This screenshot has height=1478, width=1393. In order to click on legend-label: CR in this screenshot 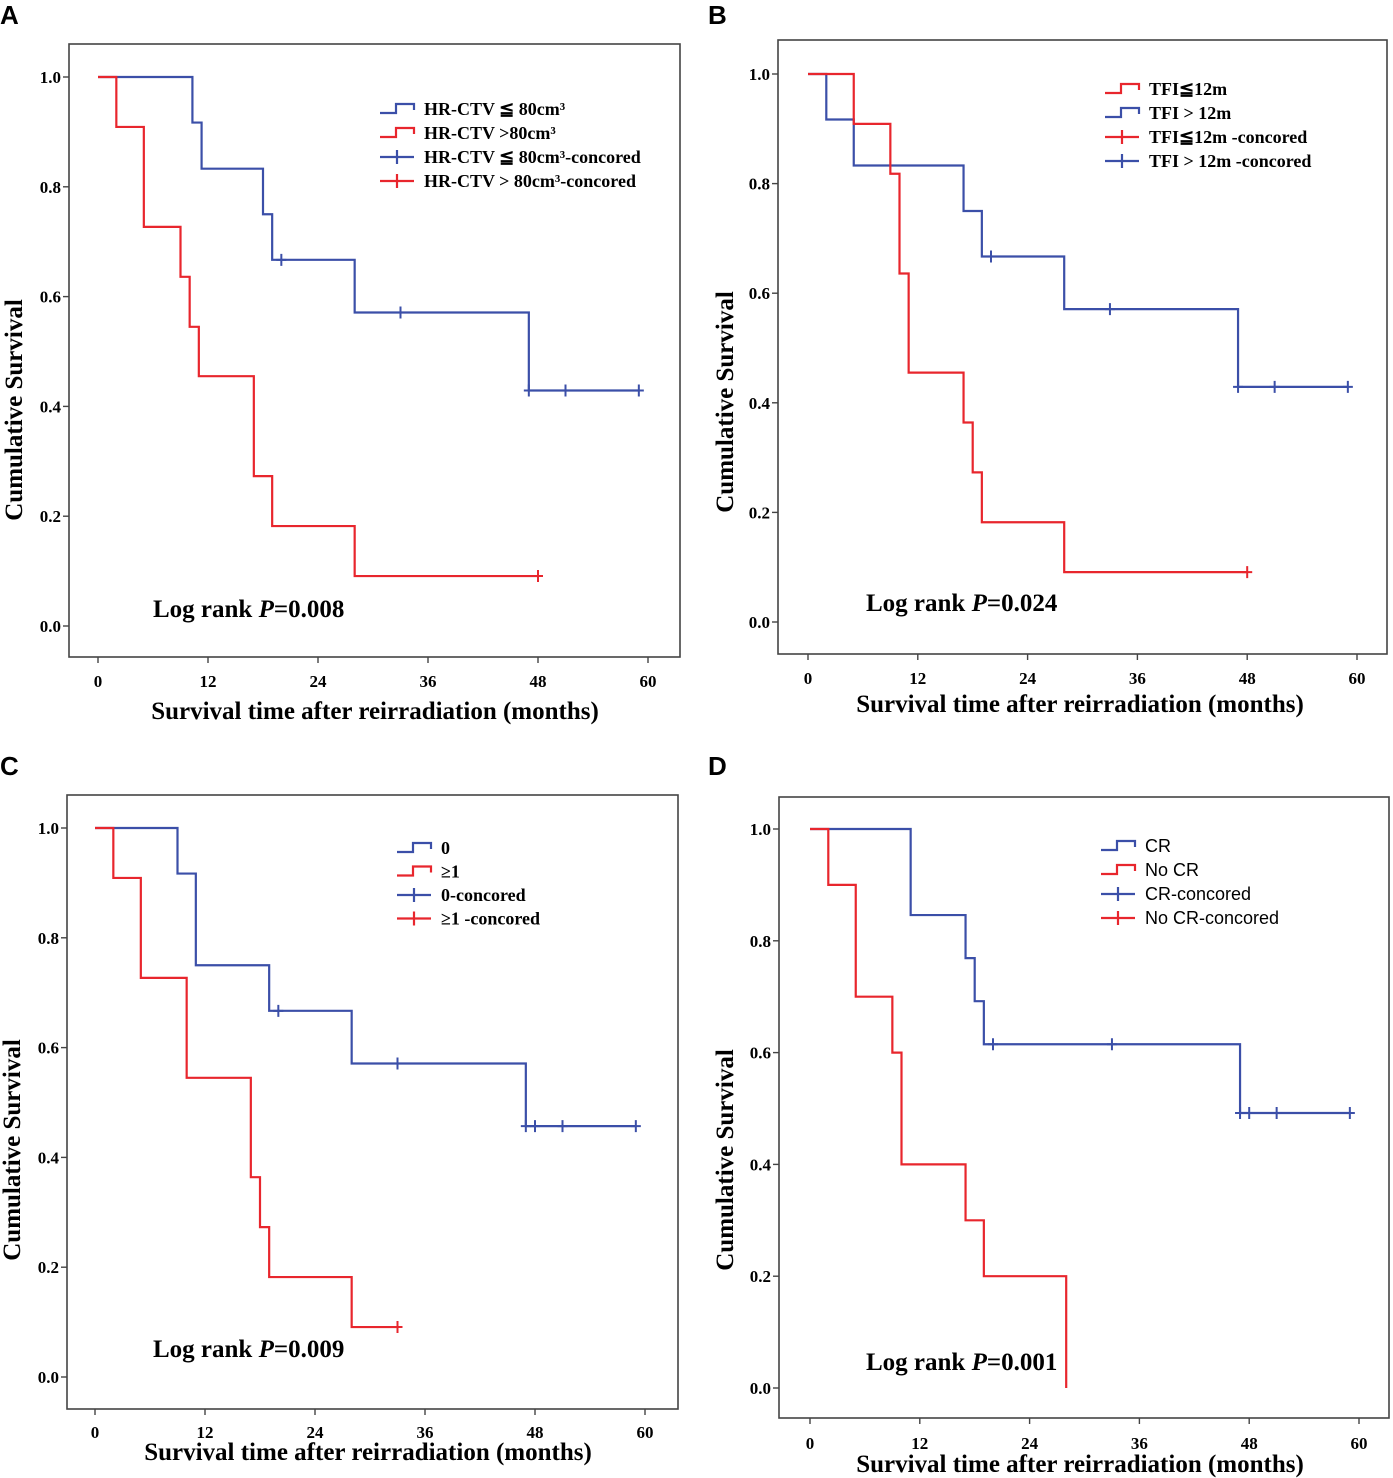, I will do `click(1158, 846)`.